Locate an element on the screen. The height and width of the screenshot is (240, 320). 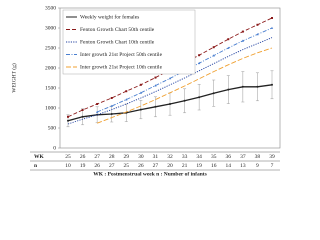
x-tick-label: 39 is located at coordinates (272, 157).